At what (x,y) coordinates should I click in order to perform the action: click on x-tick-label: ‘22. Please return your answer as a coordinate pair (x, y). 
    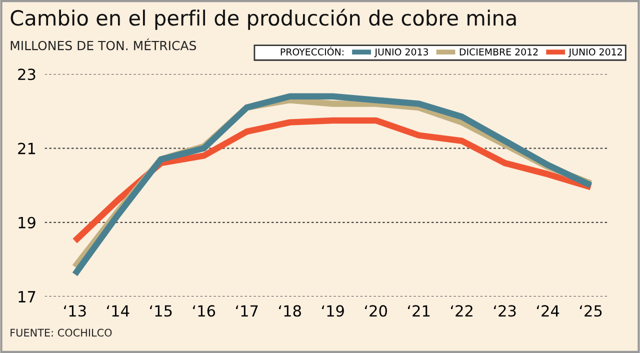
    Looking at the image, I should click on (461, 310).